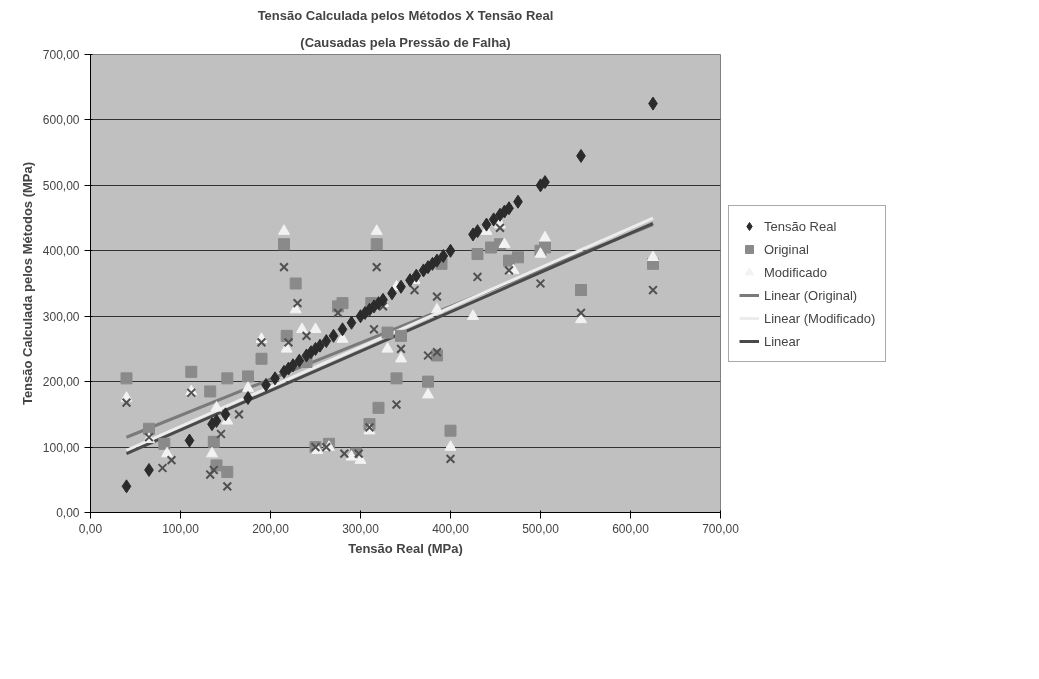  Describe the element at coordinates (271, 528) in the screenshot. I see `x-tick-label: 200,00` at that location.